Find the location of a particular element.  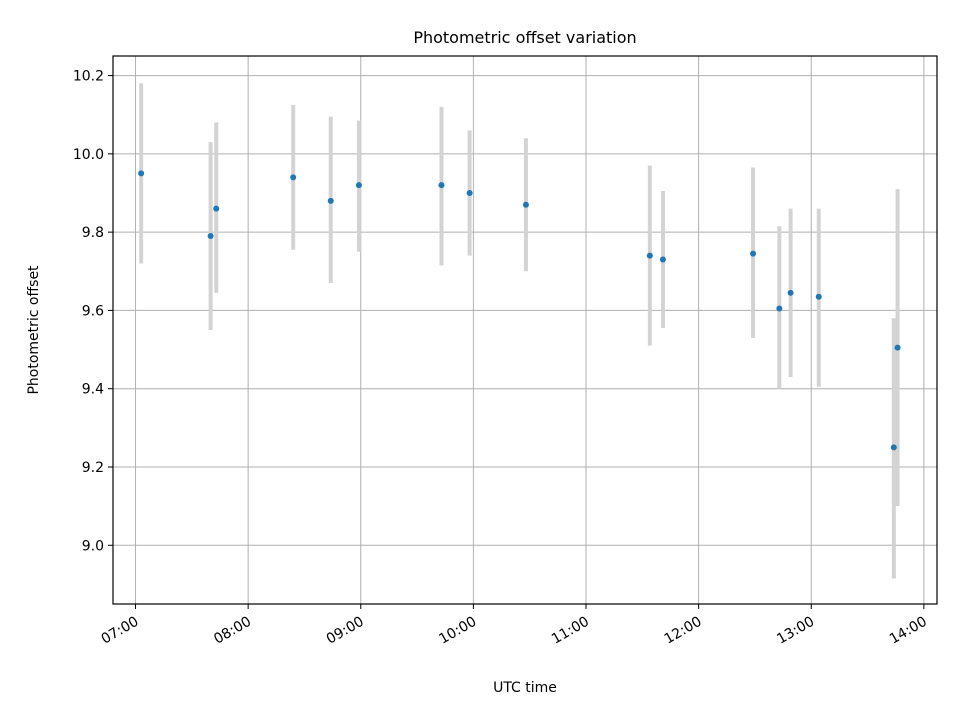

x-tick-label: 13:00 is located at coordinates (795, 631).